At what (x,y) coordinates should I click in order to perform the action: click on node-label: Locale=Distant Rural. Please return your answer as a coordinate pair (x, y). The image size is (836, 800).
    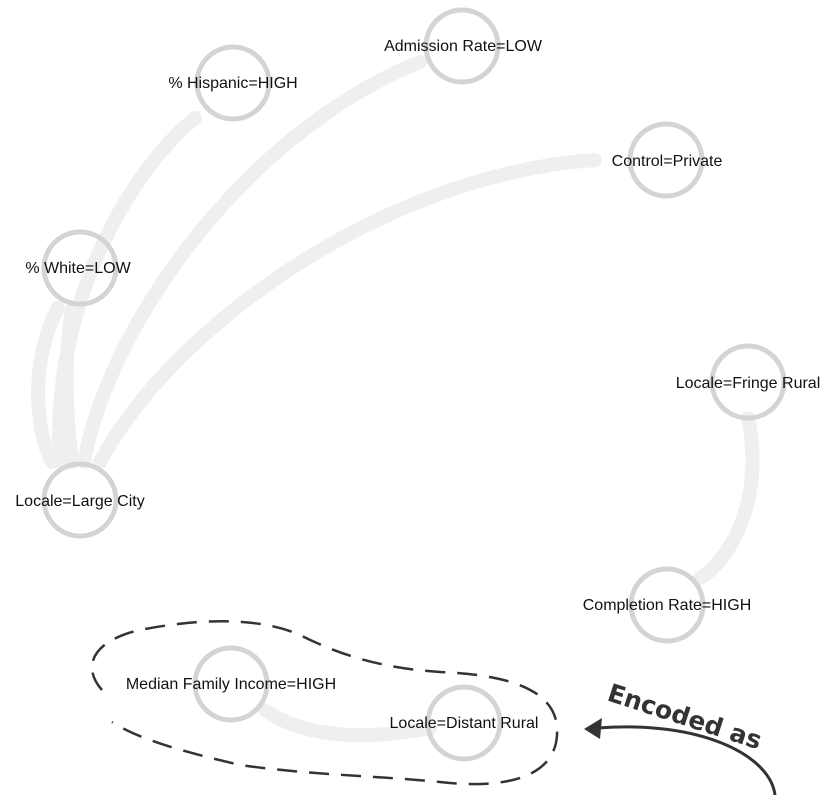
    Looking at the image, I should click on (464, 723).